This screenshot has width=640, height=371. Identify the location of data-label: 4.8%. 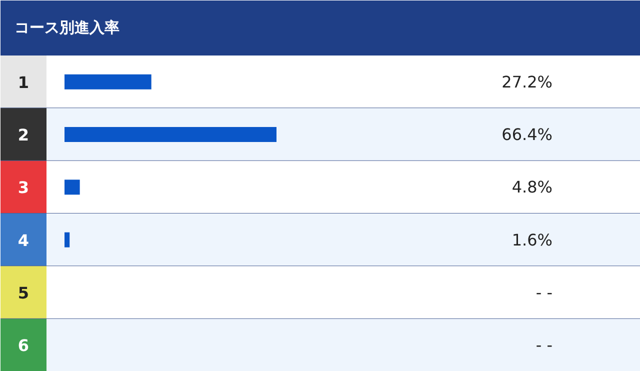
(532, 187).